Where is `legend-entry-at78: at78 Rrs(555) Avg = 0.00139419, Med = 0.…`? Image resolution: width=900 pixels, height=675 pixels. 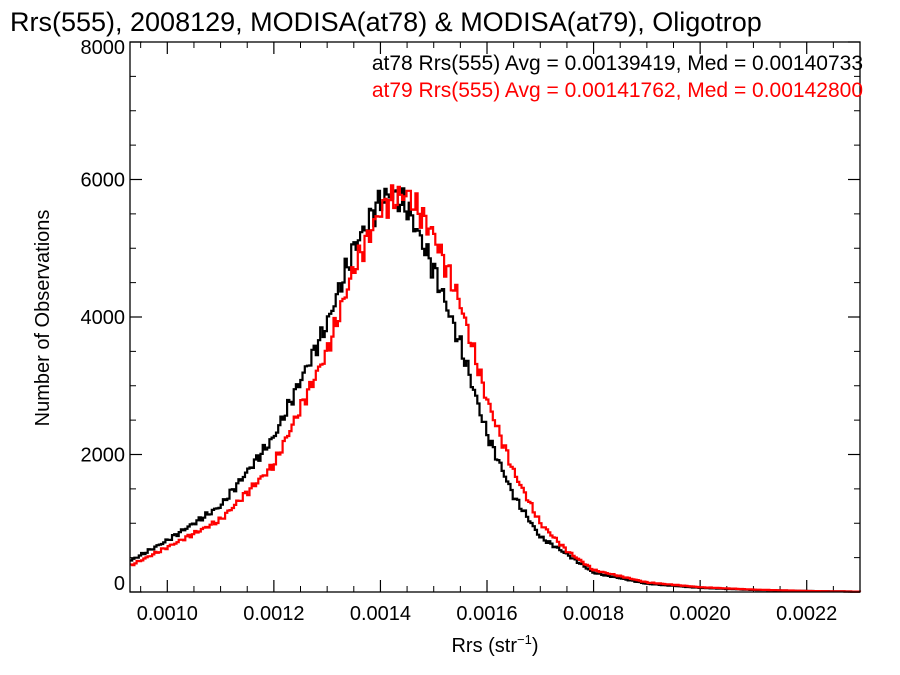 legend-entry-at78: at78 Rrs(555) Avg = 0.00139419, Med = 0.… is located at coordinates (617, 63).